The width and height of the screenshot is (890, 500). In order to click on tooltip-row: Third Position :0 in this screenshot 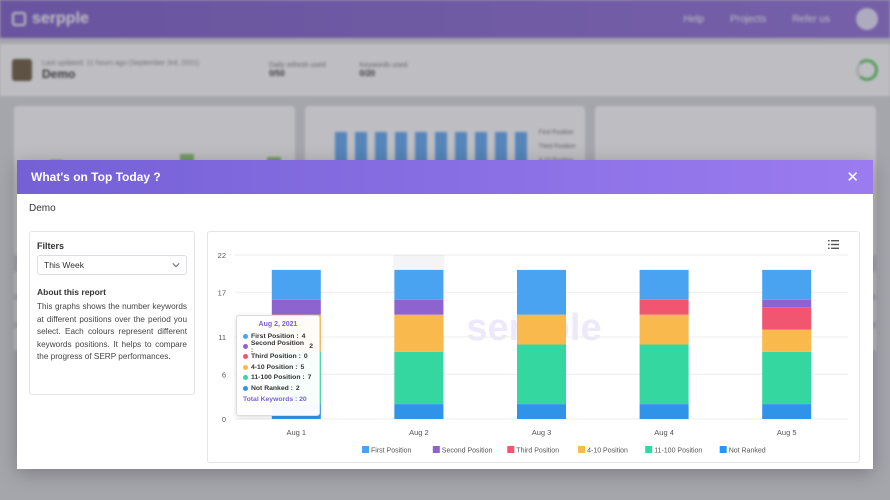, I will do `click(278, 357)`.